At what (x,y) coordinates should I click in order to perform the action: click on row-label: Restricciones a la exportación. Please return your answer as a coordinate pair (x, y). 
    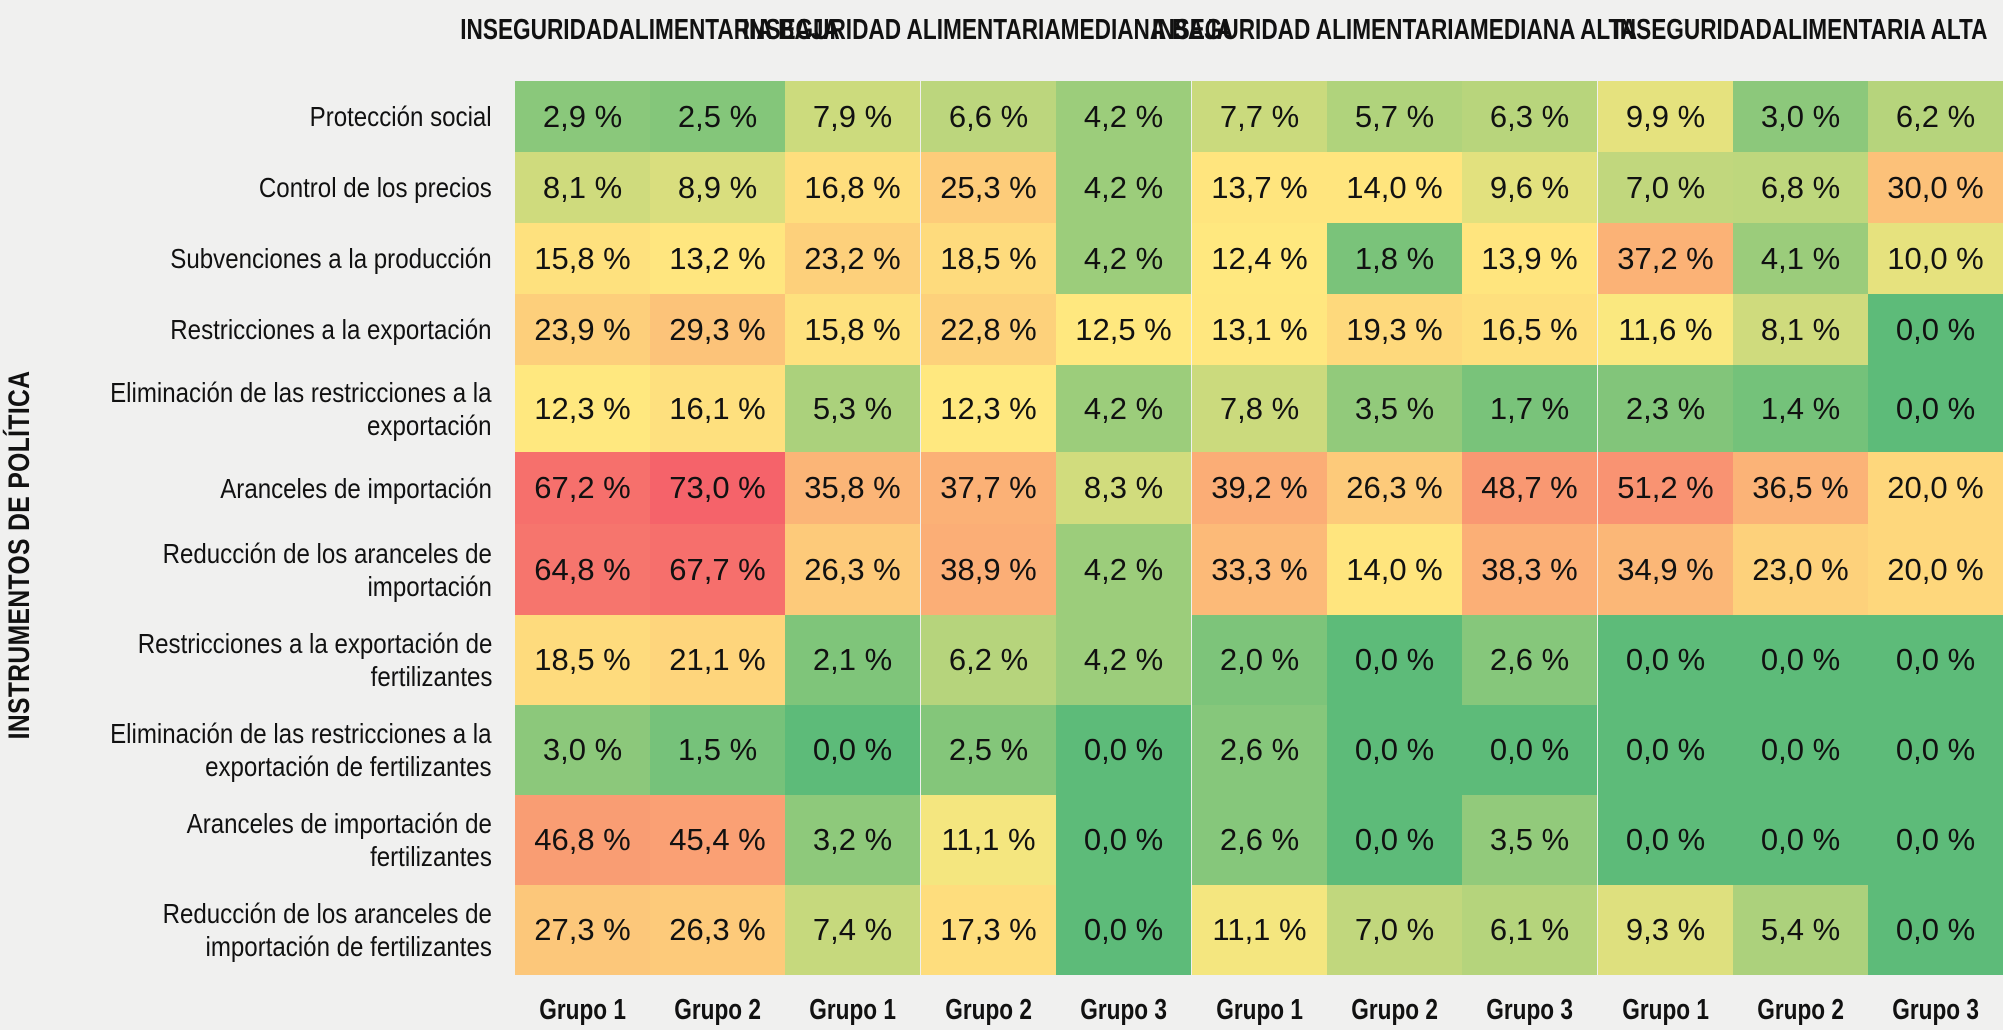
    Looking at the image, I should click on (266, 329).